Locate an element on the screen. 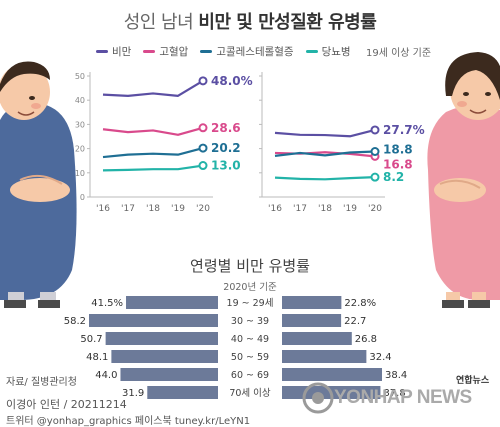 This screenshot has height=427, width=500. bar-label-female: 38.4 is located at coordinates (396, 375).